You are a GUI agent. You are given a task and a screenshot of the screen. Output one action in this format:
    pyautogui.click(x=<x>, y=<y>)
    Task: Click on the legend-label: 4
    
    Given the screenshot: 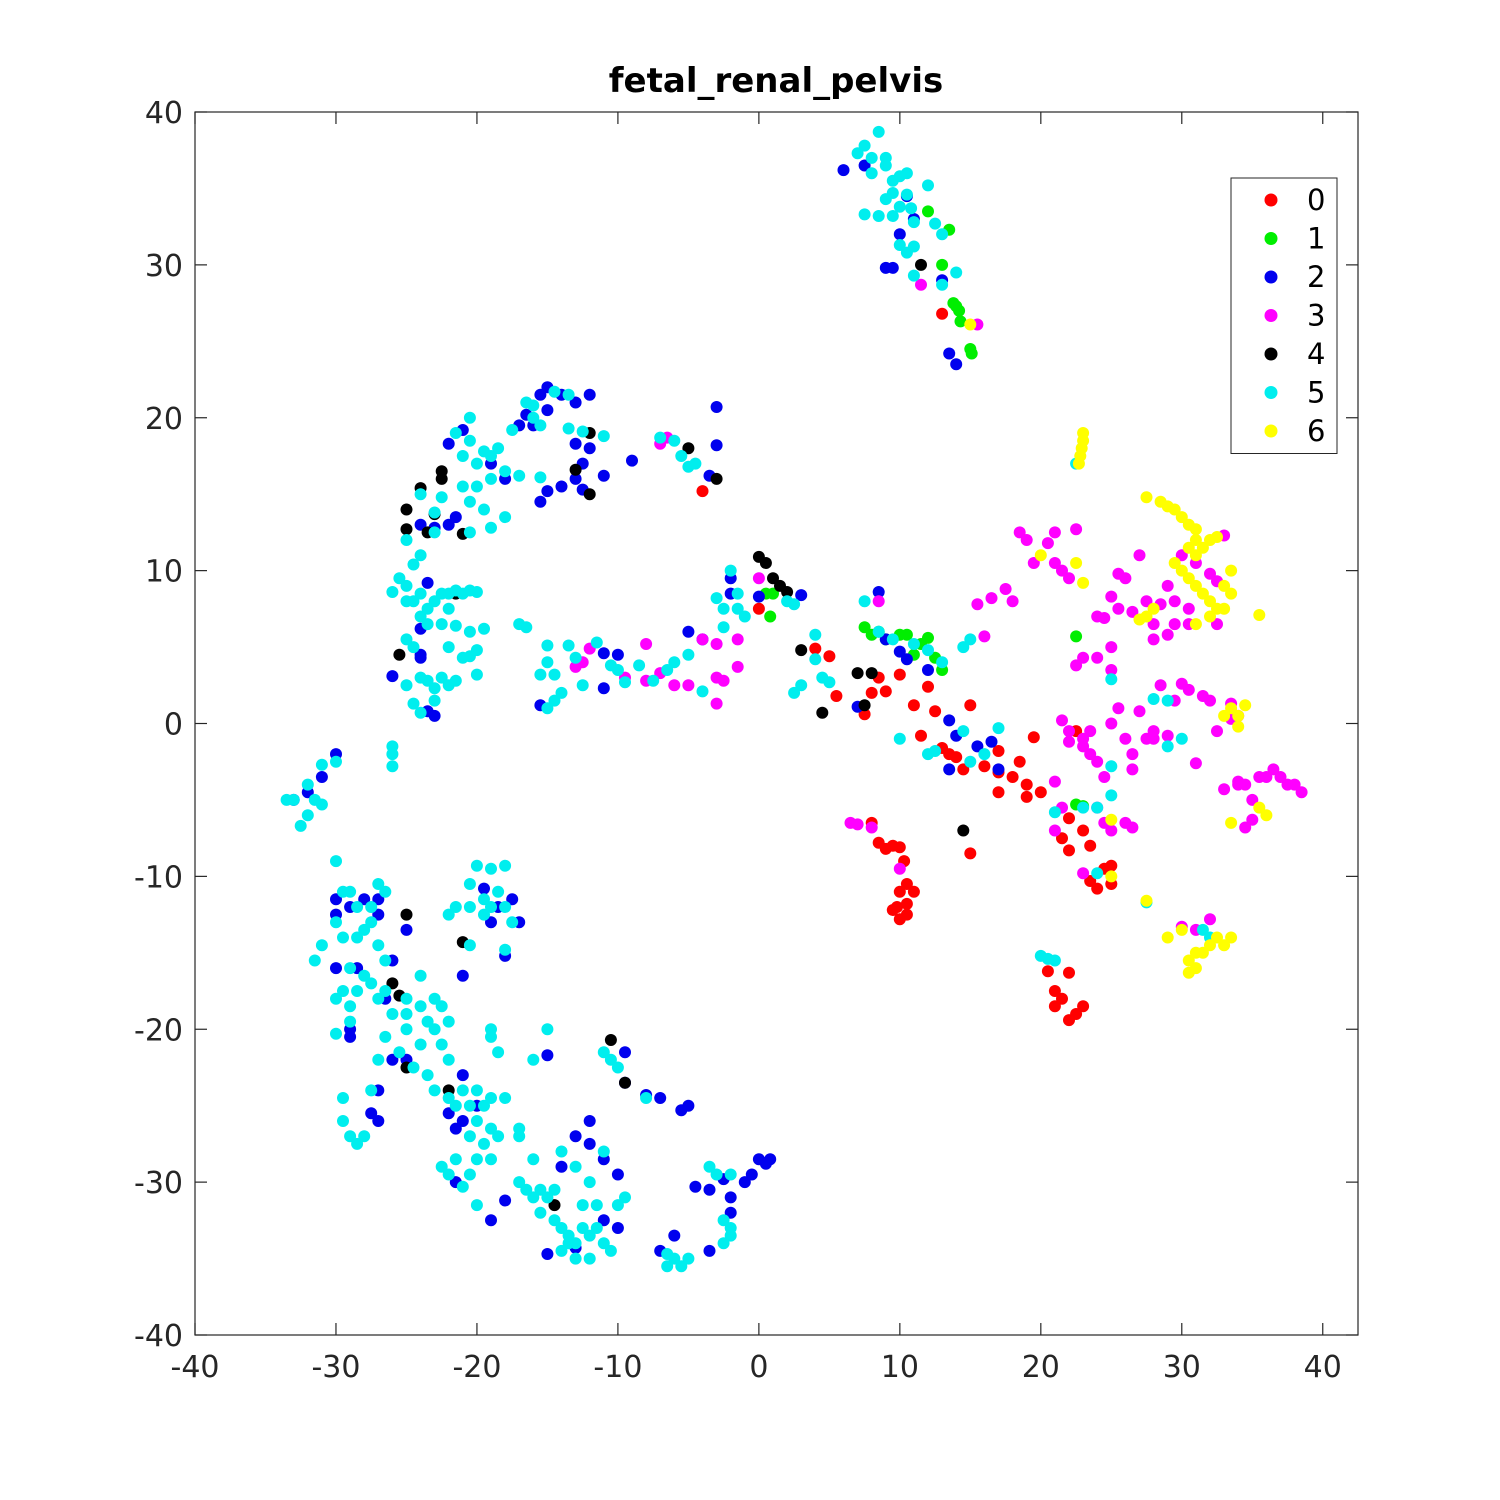 What is the action you would take?
    pyautogui.click(x=1316, y=354)
    